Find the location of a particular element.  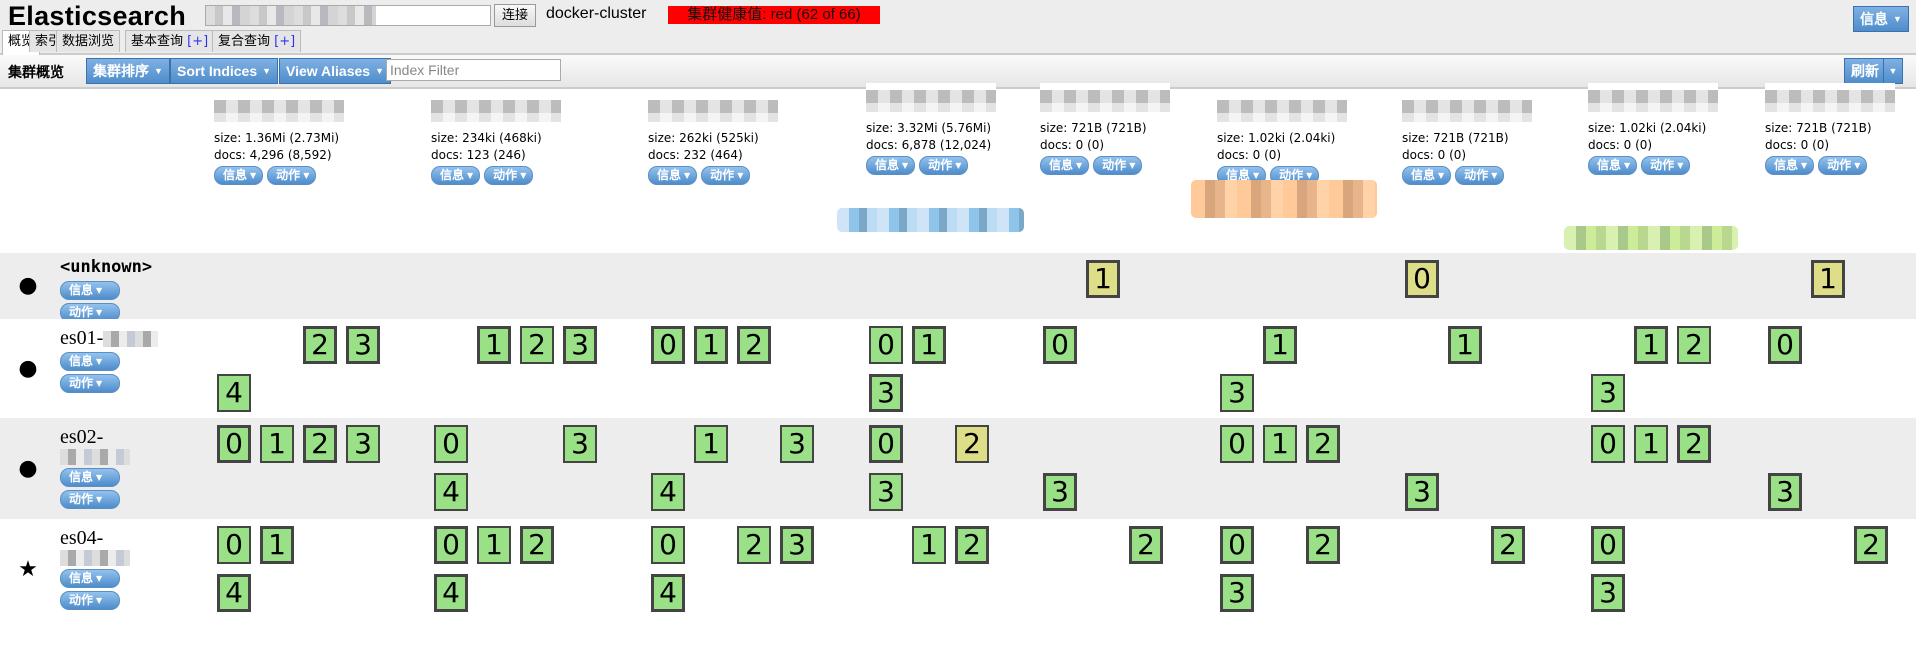

tab-basic-query: 基本查询 [+] is located at coordinates (170, 41).